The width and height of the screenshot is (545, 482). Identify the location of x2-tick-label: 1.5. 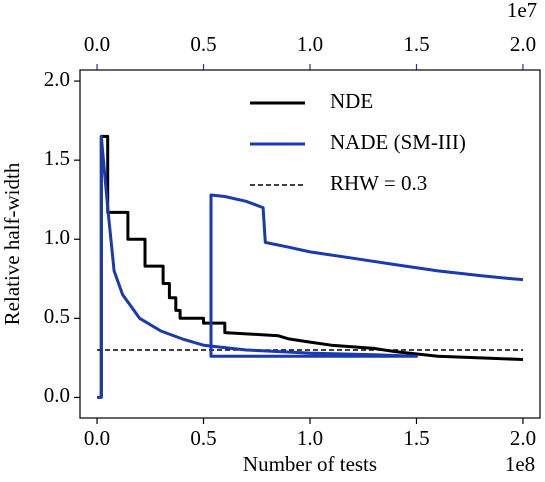
(416, 44).